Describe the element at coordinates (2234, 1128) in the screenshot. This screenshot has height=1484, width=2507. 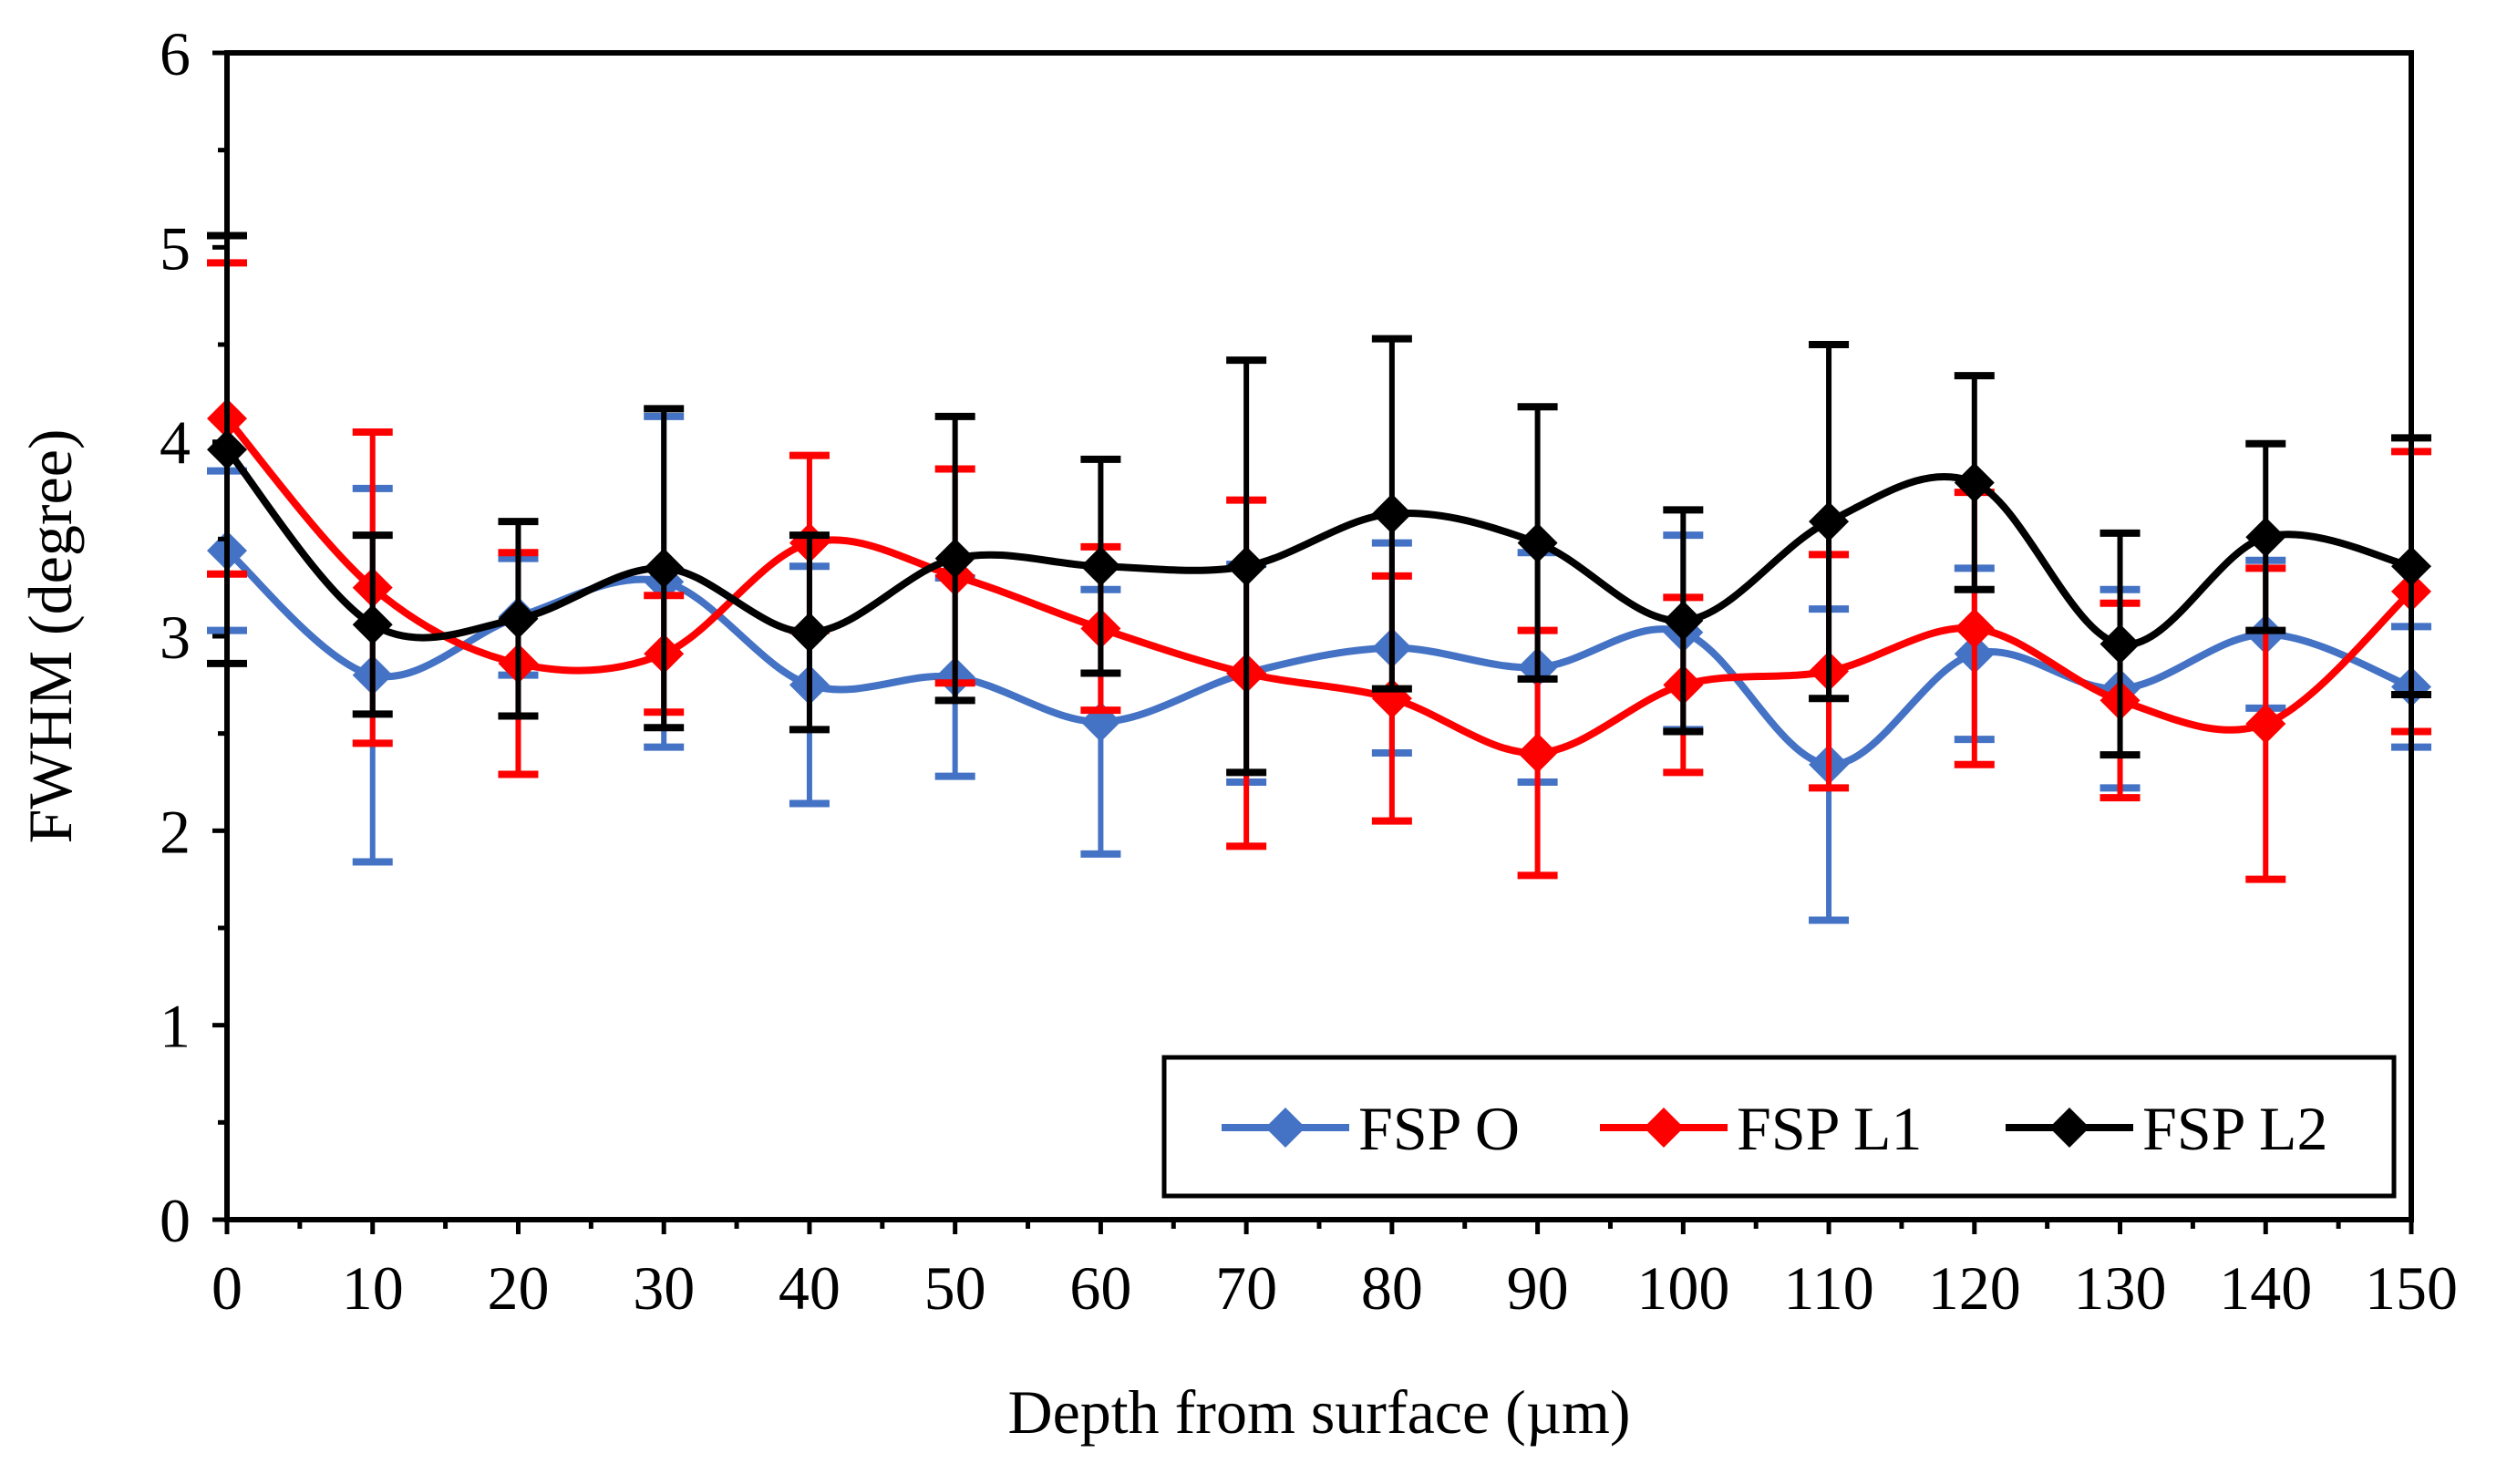
I see `legend-label: FSP L2` at that location.